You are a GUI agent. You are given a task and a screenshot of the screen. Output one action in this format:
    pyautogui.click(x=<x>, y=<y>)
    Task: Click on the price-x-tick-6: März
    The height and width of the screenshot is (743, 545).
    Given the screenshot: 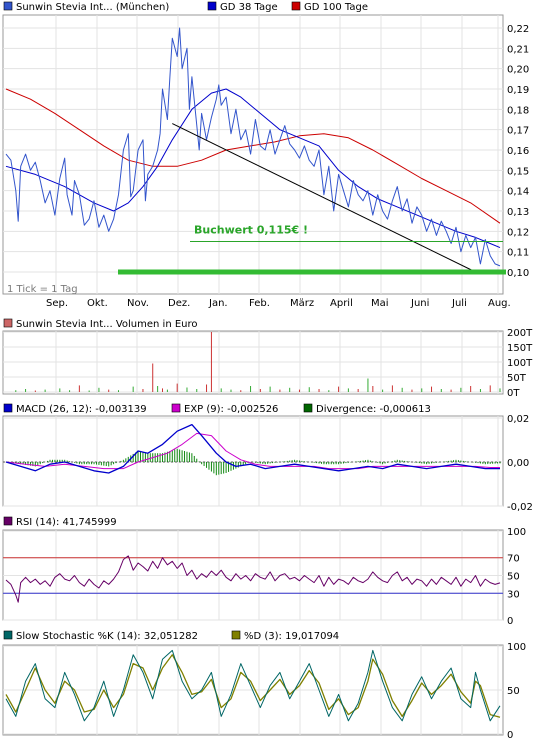 What is the action you would take?
    pyautogui.click(x=302, y=303)
    